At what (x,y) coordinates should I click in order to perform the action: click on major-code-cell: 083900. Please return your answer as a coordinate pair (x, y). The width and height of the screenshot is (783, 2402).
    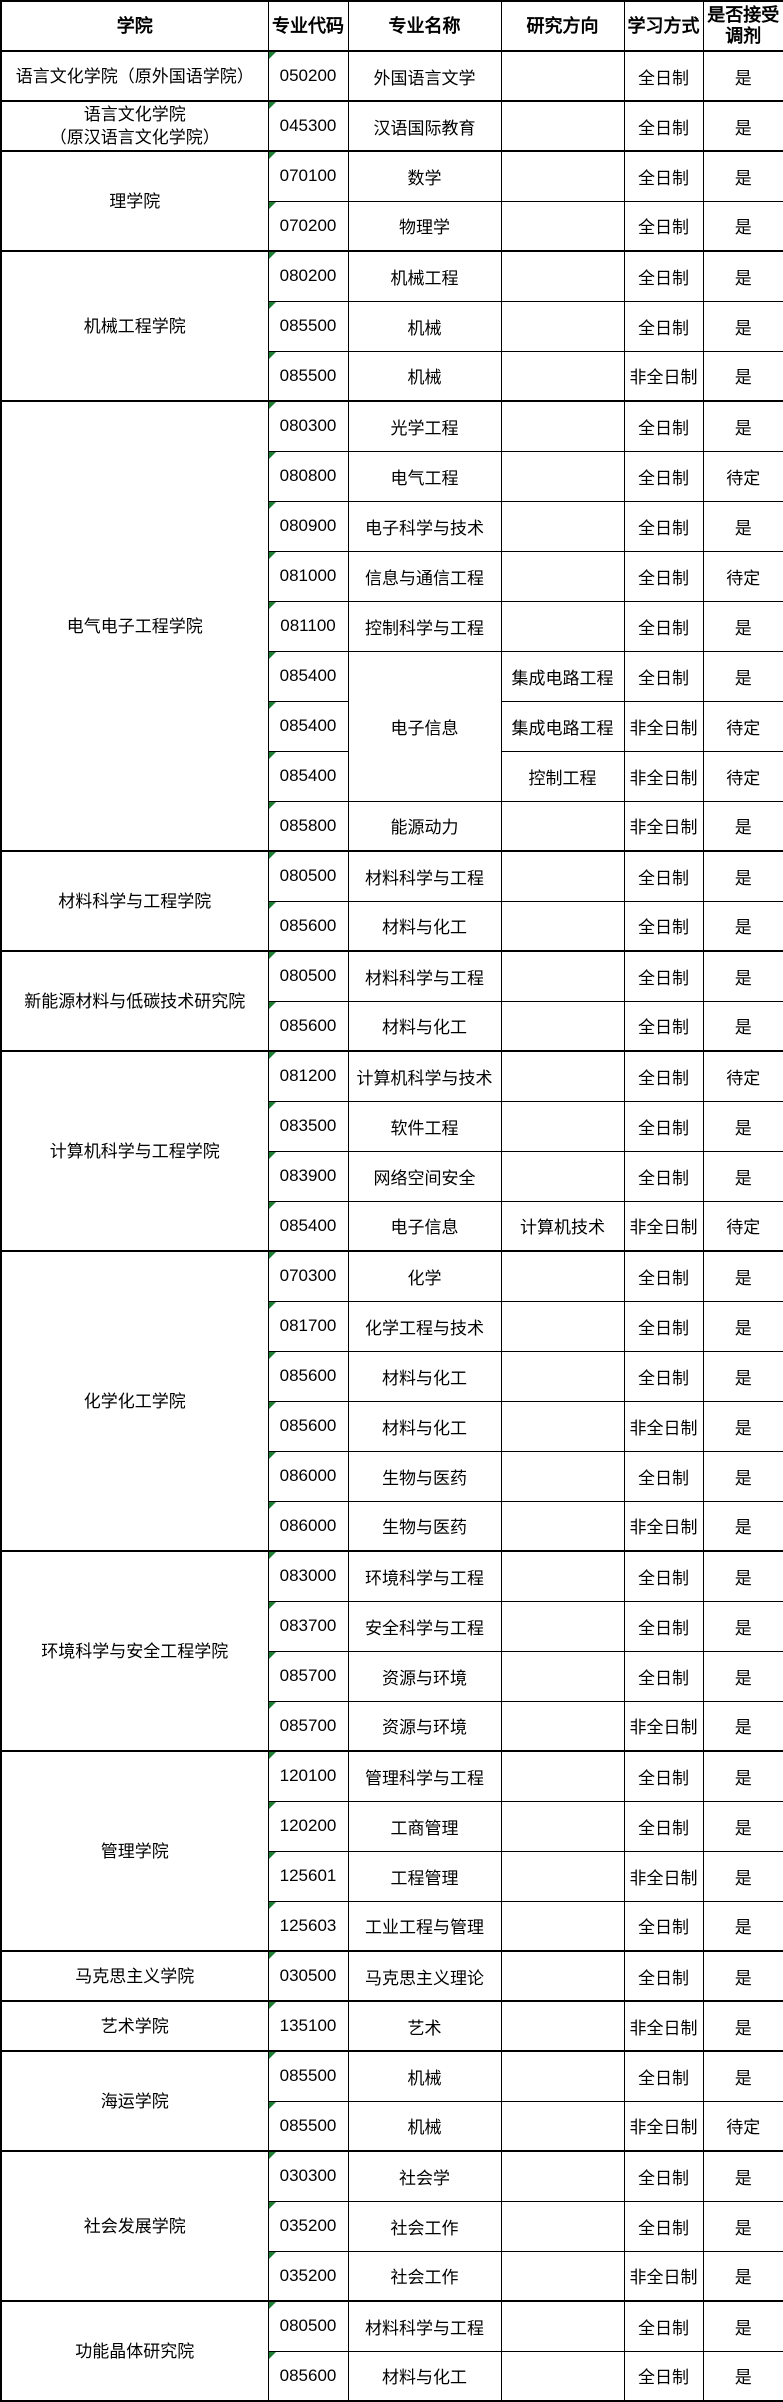
    Looking at the image, I should click on (308, 1176).